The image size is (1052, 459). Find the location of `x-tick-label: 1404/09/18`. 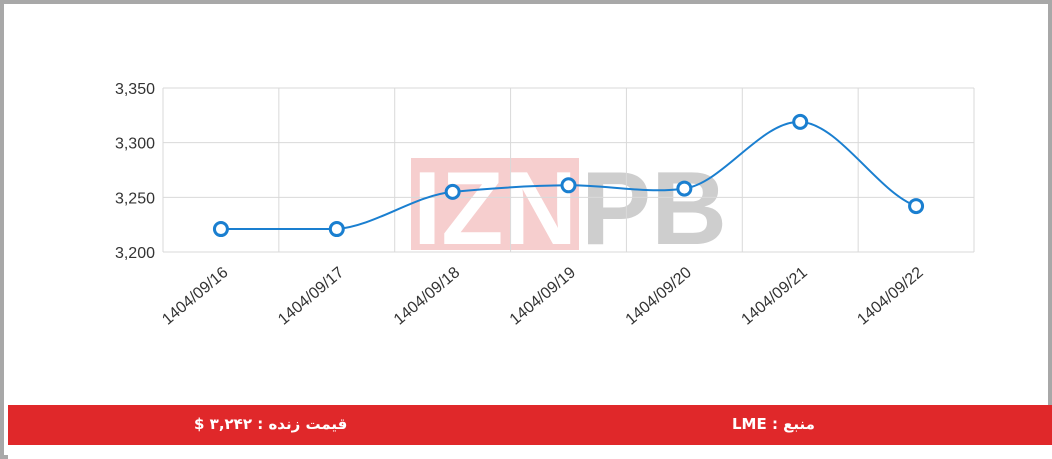

x-tick-label: 1404/09/18 is located at coordinates (427, 296).